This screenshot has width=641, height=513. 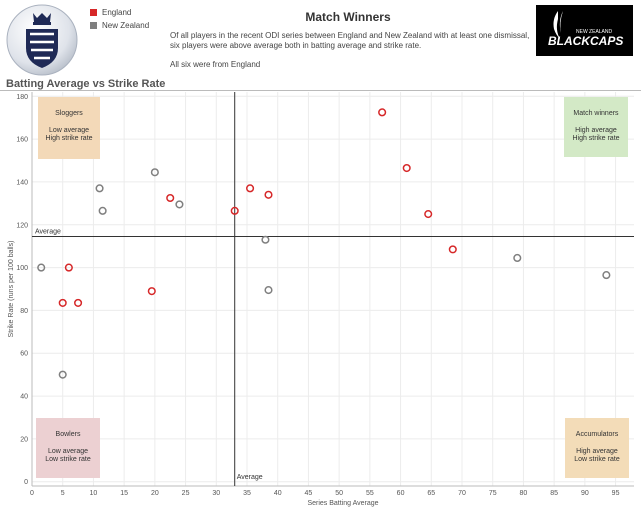 I want to click on quadrant-line1-match-winners: High average, so click(x=596, y=130).